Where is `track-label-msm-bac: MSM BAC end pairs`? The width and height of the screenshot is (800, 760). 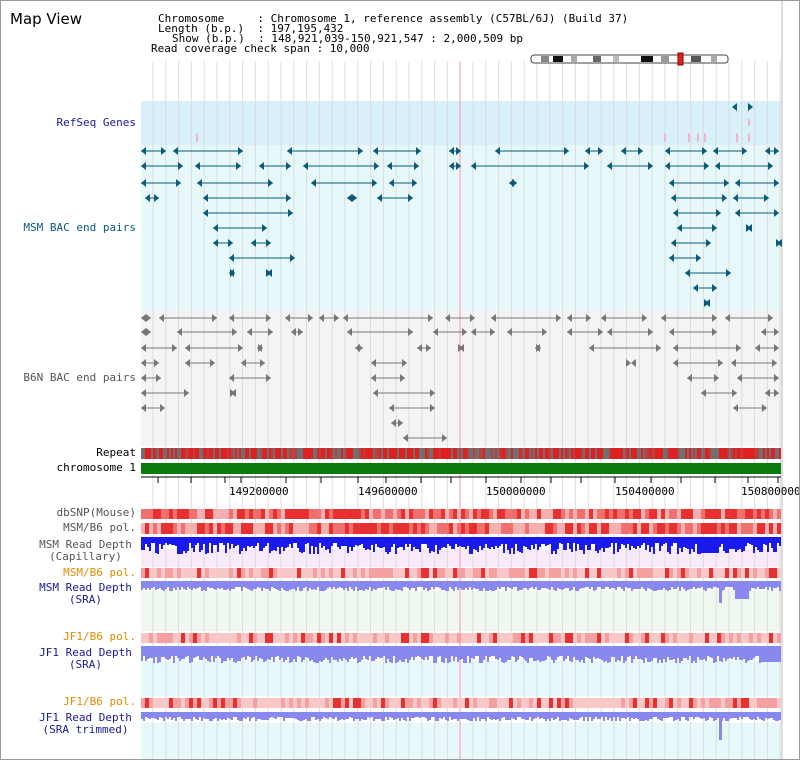 track-label-msm-bac: MSM BAC end pairs is located at coordinates (79, 227).